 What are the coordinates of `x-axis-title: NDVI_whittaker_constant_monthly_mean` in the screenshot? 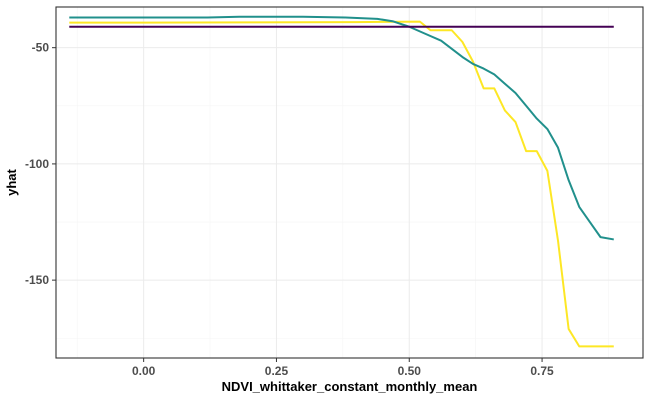 It's located at (350, 386).